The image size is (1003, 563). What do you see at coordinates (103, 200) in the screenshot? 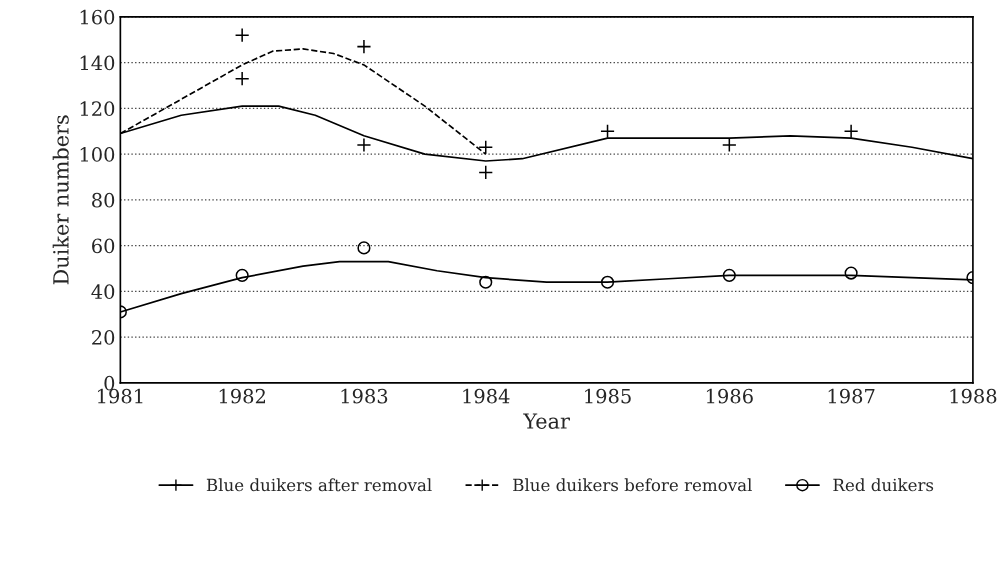
I see `y-tick-label: 80` at bounding box center [103, 200].